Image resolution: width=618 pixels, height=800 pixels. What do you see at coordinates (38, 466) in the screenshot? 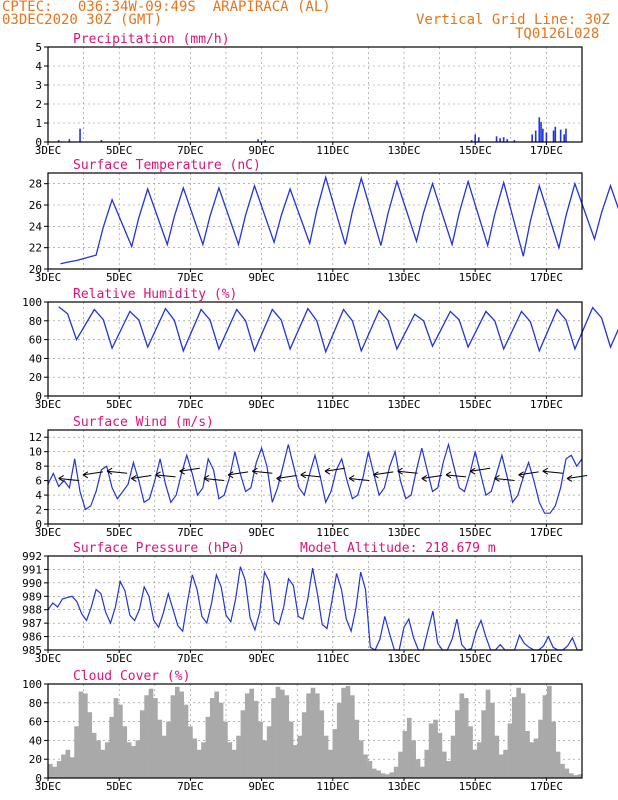
I see `wind-ytick-label: 8` at bounding box center [38, 466].